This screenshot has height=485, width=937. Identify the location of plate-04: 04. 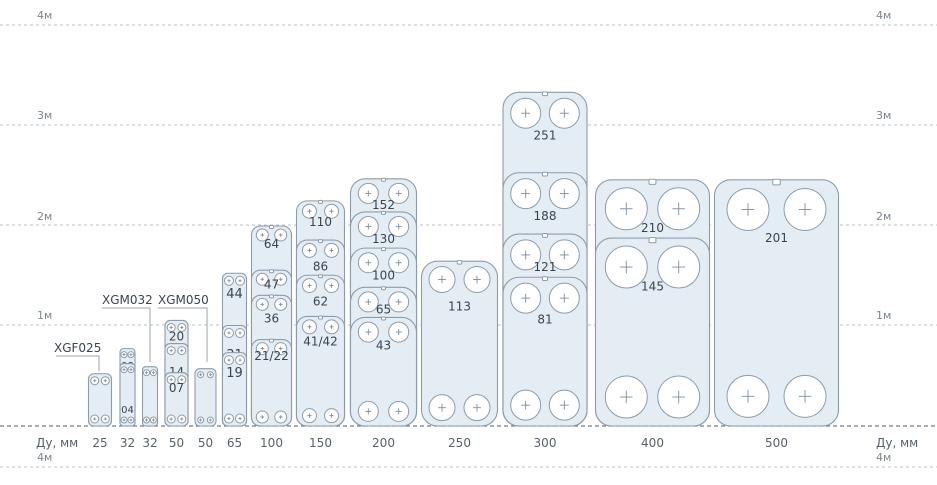
(127, 395).